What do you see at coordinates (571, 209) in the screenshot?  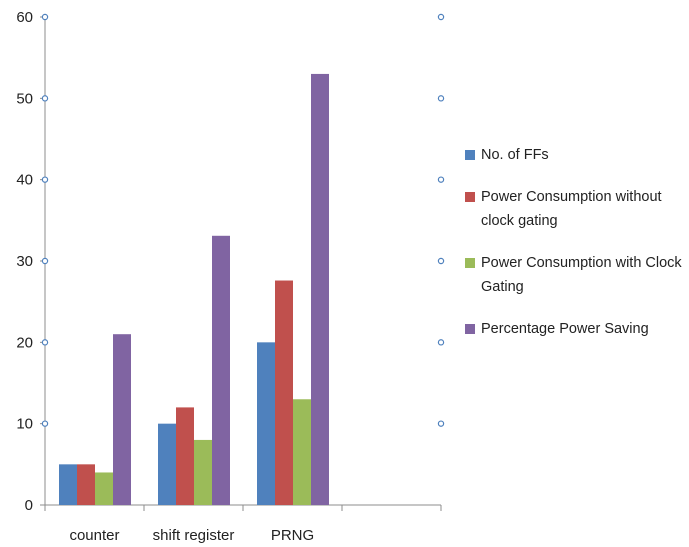 I see `legend-label: Power Consumption without clock gating` at bounding box center [571, 209].